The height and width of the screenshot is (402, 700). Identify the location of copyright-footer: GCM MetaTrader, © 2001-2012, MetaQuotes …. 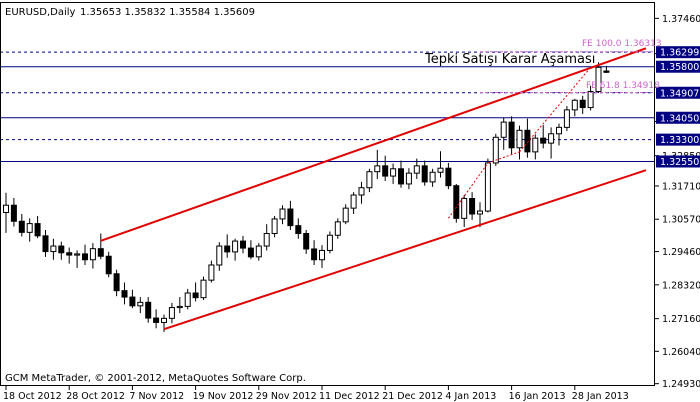
(155, 378).